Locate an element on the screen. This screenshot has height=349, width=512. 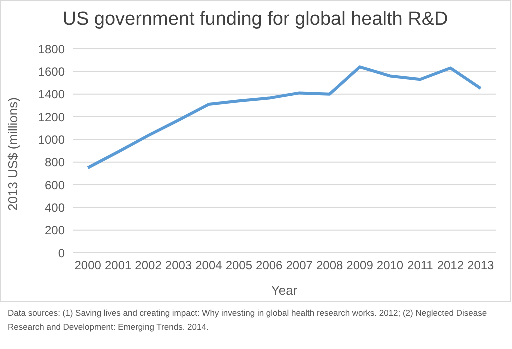
x-tick-label: 2003 is located at coordinates (178, 265).